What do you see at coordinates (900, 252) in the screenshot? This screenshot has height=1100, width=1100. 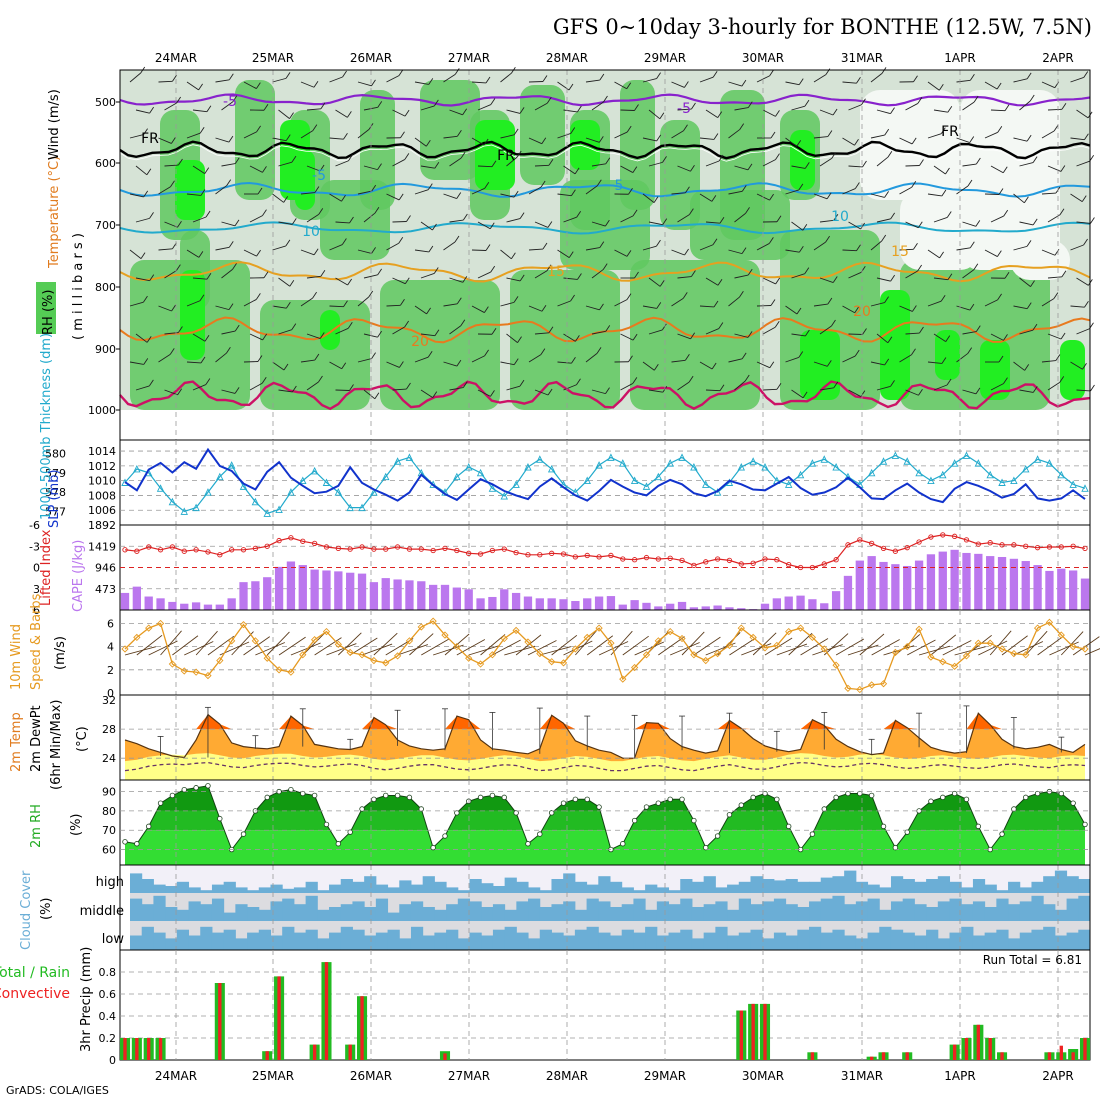 I see `contour-label: 15` at bounding box center [900, 252].